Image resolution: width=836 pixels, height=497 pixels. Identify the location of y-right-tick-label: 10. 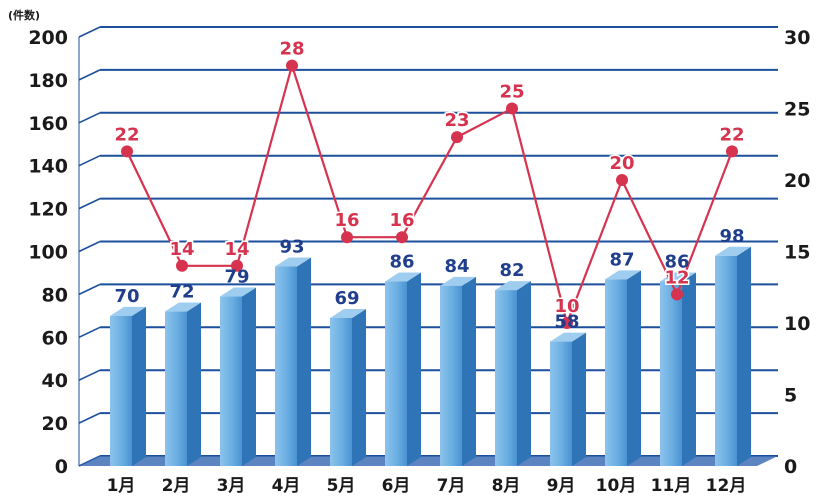
(797, 324).